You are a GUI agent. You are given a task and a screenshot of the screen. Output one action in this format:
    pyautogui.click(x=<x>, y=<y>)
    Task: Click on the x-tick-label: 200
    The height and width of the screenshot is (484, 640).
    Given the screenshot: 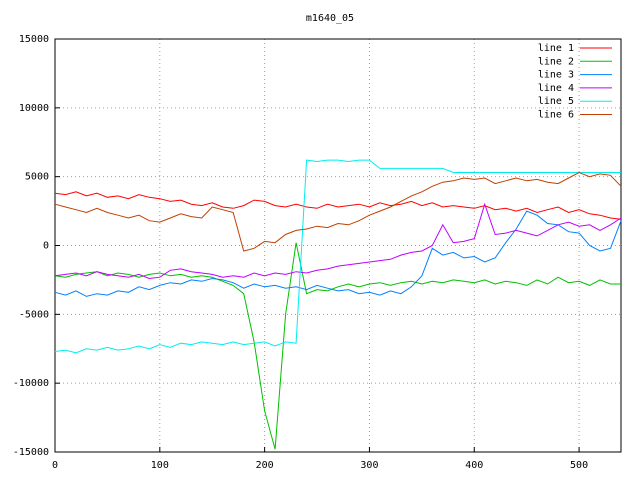 What is the action you would take?
    pyautogui.click(x=265, y=465)
    